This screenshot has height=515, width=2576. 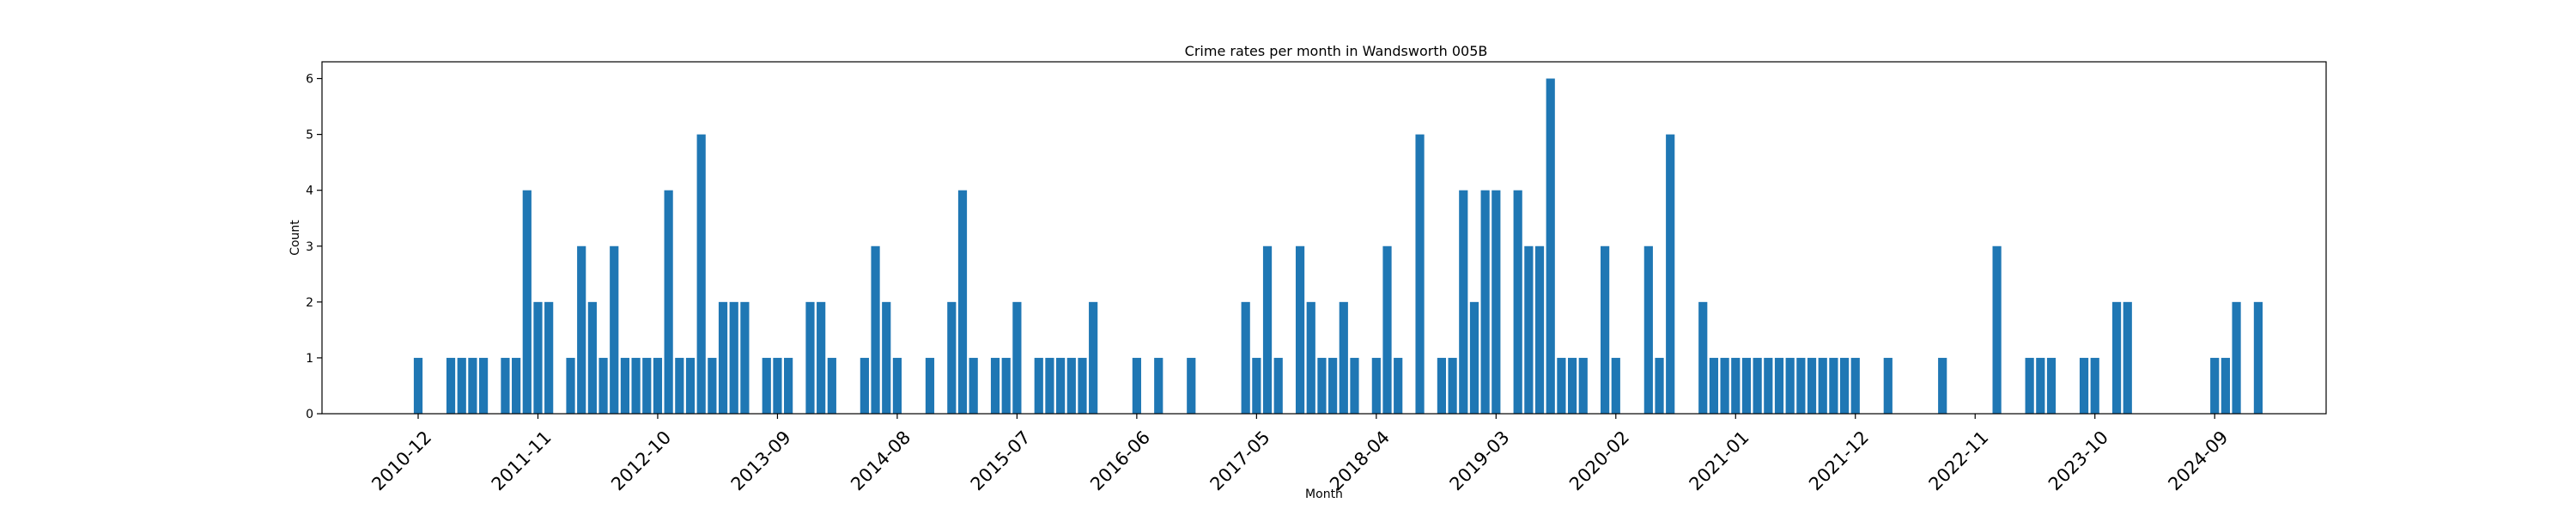 I want to click on x-tick-label: 2011-11, so click(x=522, y=460).